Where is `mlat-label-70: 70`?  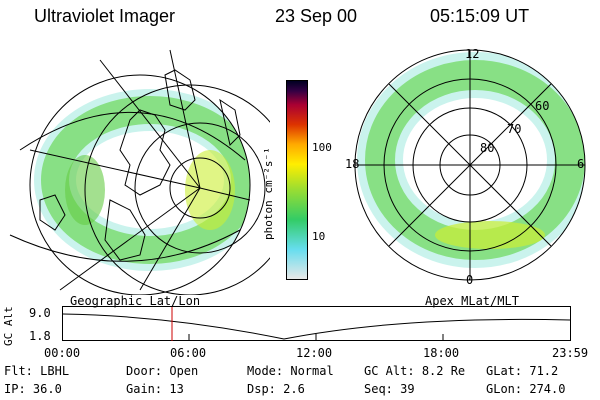
mlat-label-70: 70 is located at coordinates (514, 129).